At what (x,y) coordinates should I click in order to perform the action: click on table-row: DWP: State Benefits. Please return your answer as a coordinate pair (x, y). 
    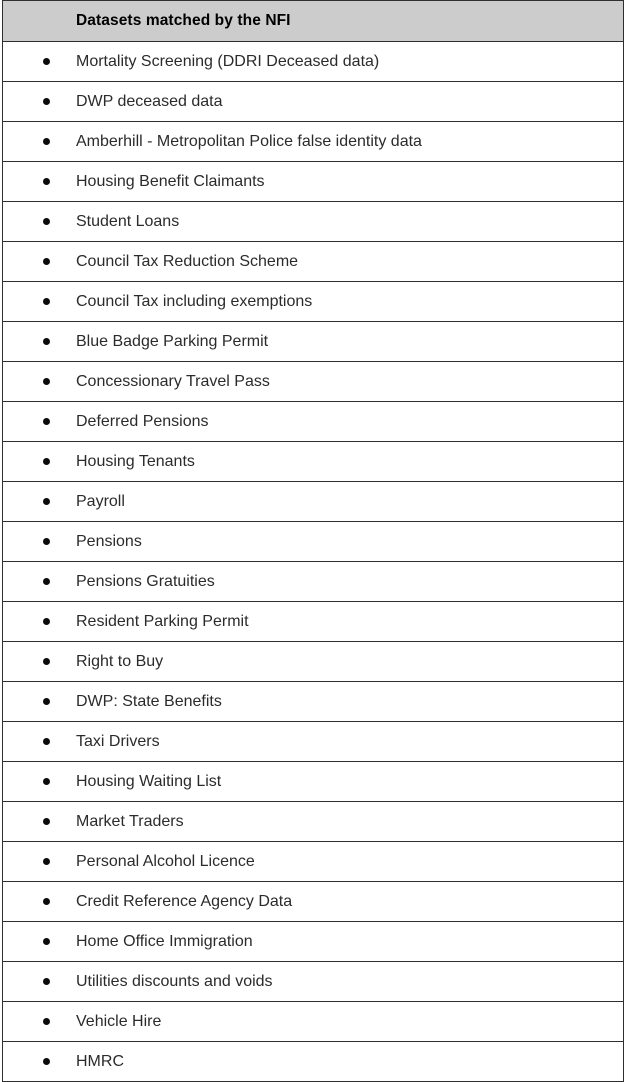
    Looking at the image, I should click on (313, 701).